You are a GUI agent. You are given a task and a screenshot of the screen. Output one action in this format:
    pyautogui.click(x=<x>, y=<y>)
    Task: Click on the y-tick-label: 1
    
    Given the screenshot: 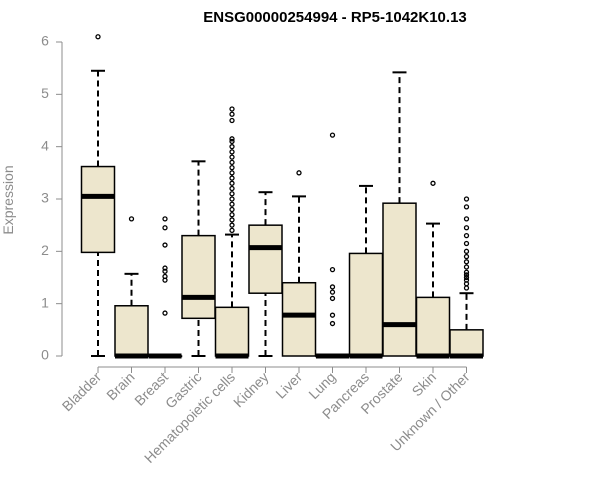 What is the action you would take?
    pyautogui.click(x=45, y=302)
    